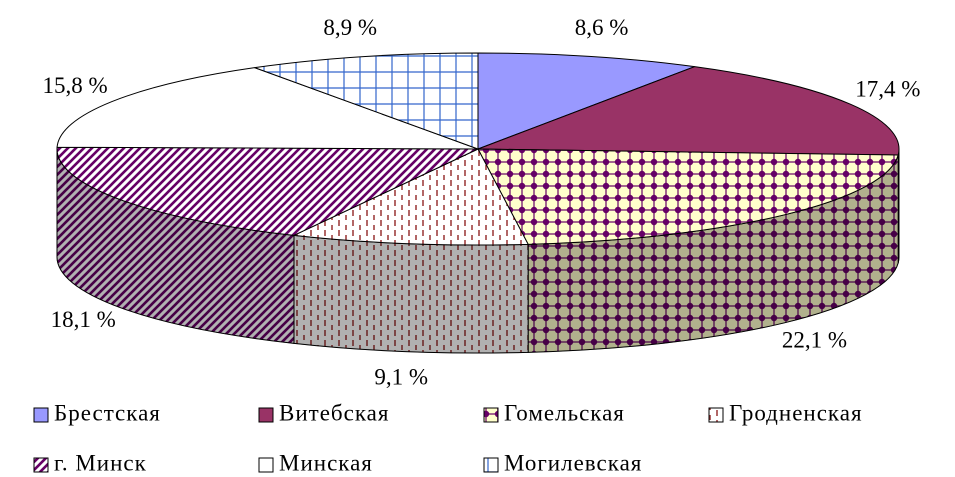  What do you see at coordinates (411, 294) in the screenshot?
I see `slice-side-shade` at bounding box center [411, 294].